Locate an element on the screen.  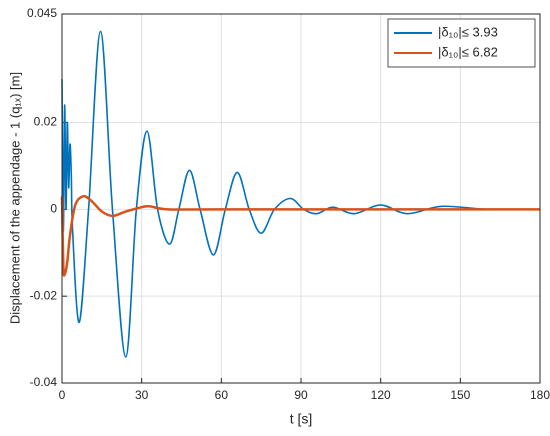
y-tick-label: -0.02 is located at coordinates (44, 295).